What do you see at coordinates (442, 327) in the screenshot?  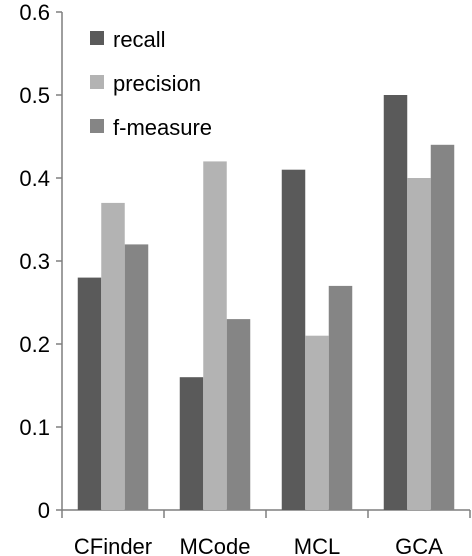 I see `bar-f-measure-GCA` at bounding box center [442, 327].